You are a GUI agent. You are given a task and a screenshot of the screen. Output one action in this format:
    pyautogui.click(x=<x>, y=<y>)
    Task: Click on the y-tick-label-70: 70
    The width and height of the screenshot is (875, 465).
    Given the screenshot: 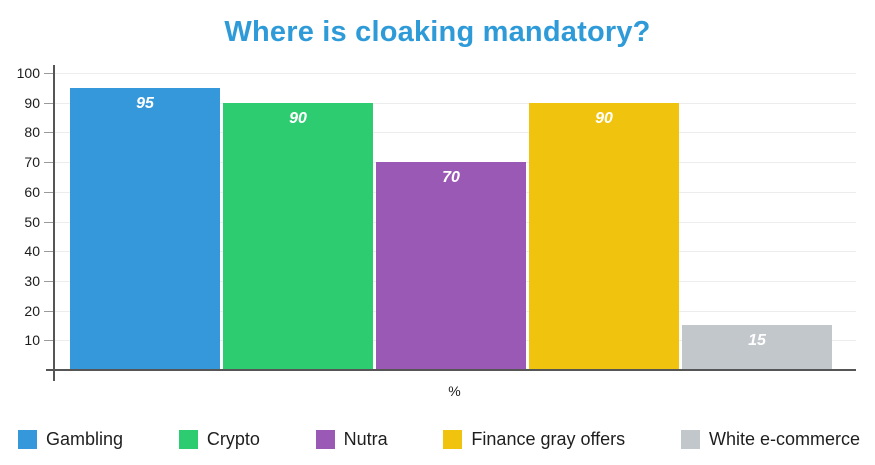 What is the action you would take?
    pyautogui.click(x=32, y=162)
    